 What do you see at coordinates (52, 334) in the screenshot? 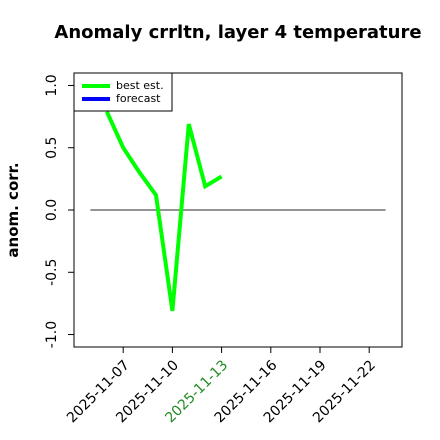
I see `y-tick-label: -1.0` at bounding box center [52, 334].